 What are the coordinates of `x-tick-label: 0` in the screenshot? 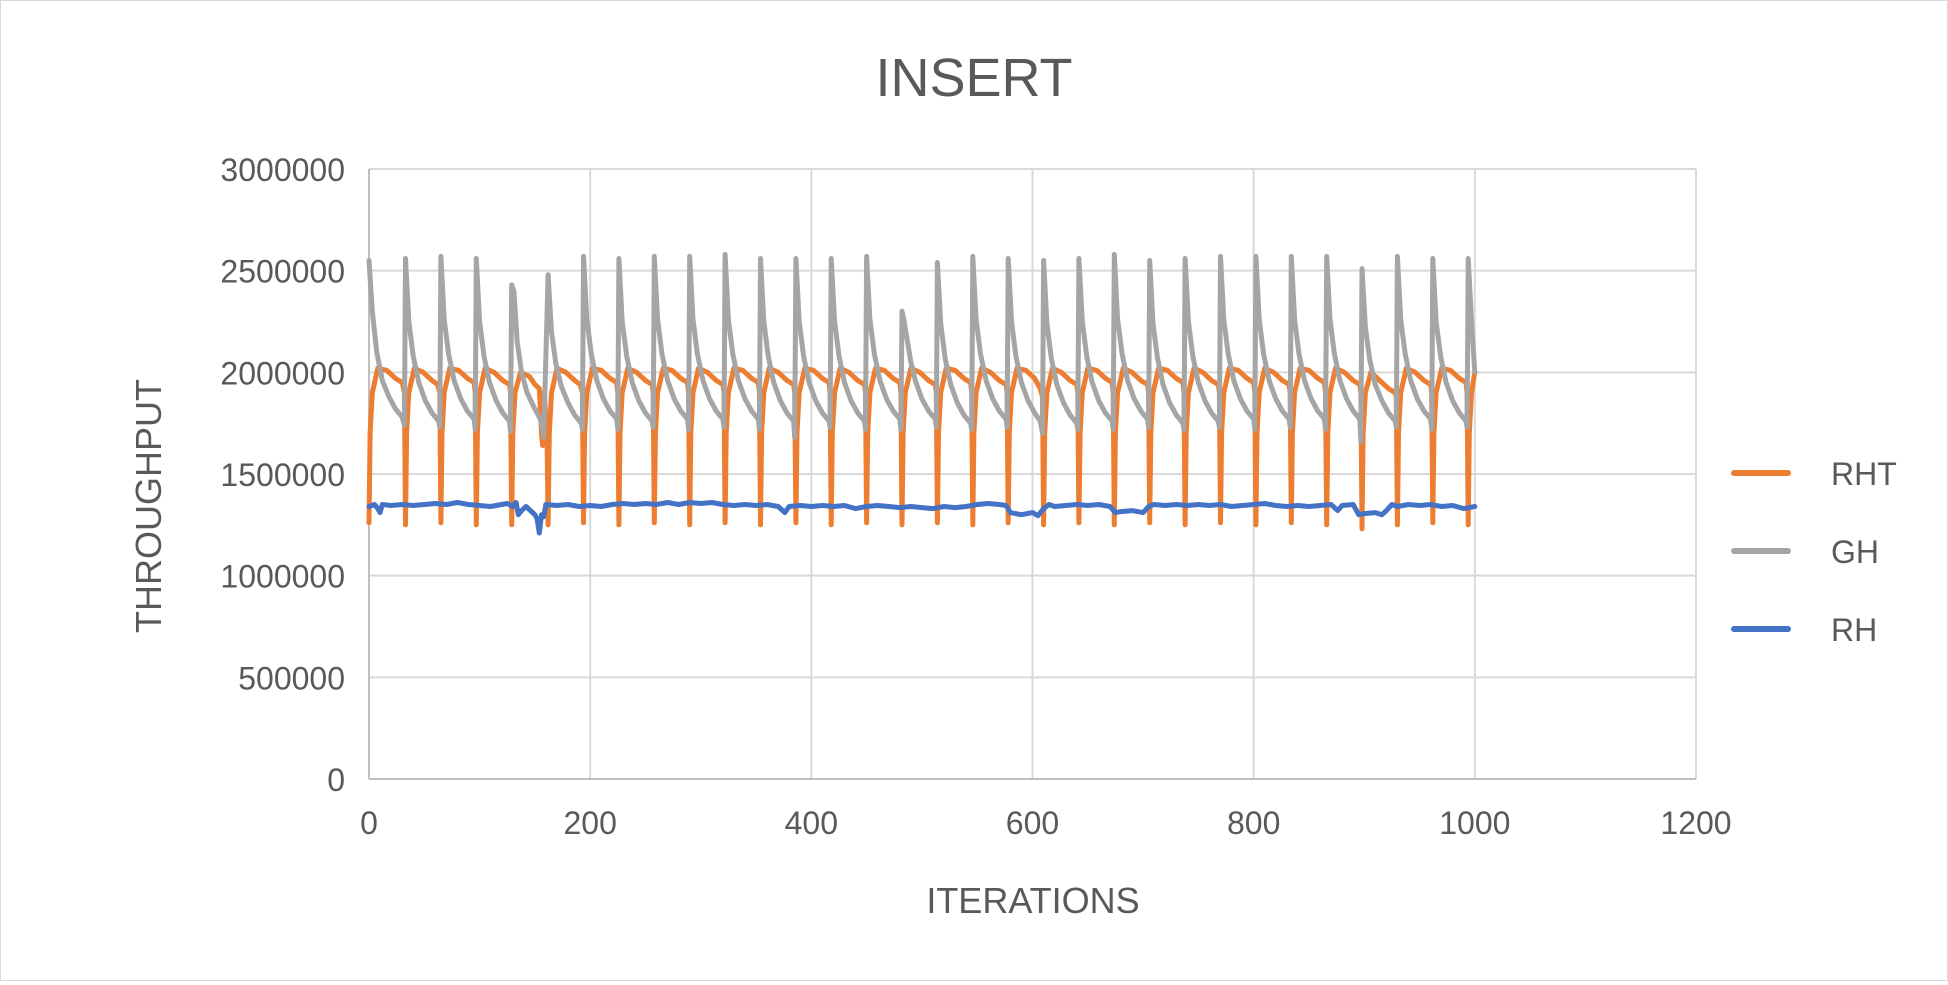 It's located at (369, 823).